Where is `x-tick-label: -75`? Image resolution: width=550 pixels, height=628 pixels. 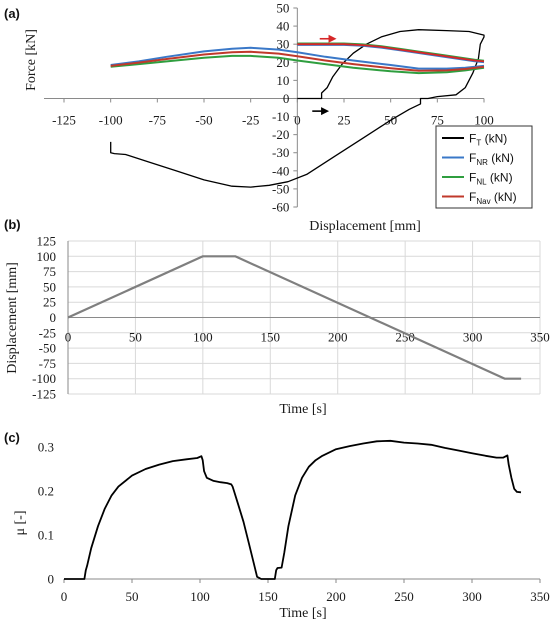
x-tick-label: -75 is located at coordinates (157, 119).